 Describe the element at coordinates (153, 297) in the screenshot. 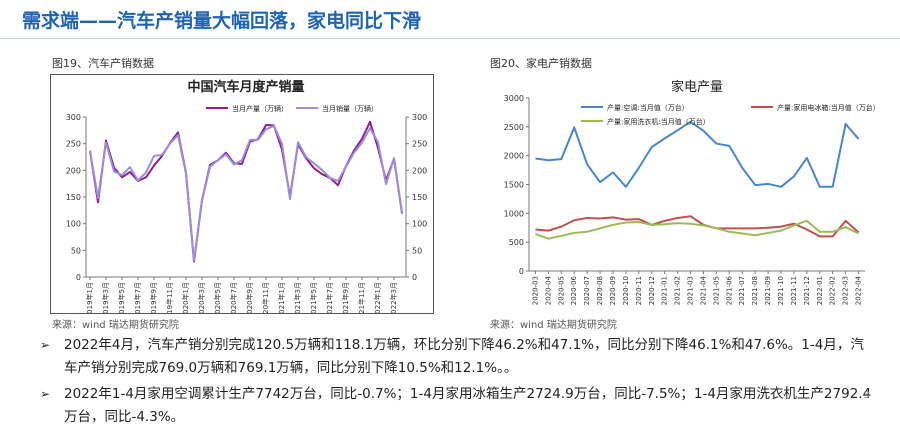

I see `x-tick-label: 2019年9月` at that location.